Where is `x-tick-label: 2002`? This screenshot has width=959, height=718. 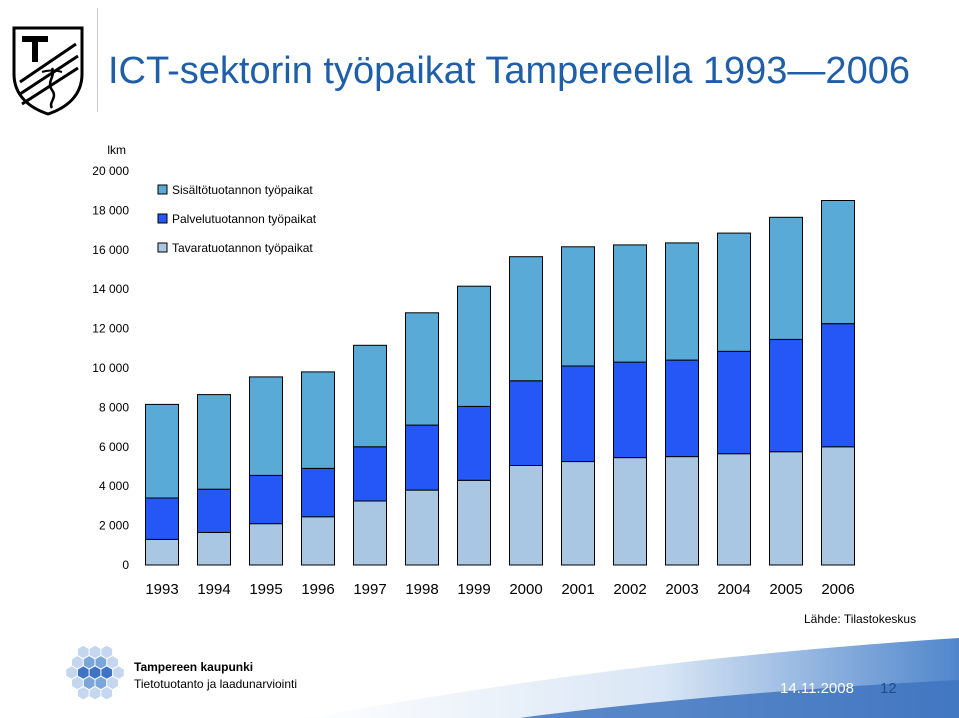 x-tick-label: 2002 is located at coordinates (629, 589).